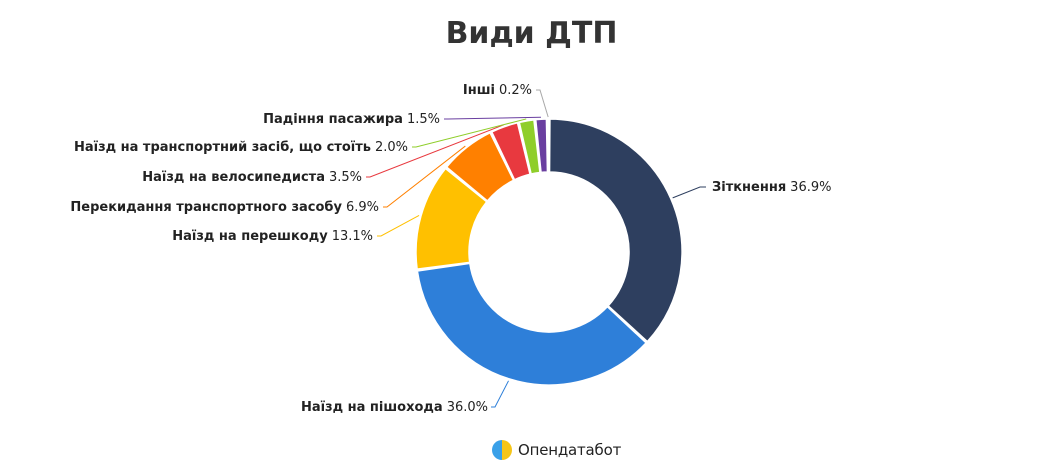 Image resolution: width=1063 pixels, height=468 pixels. I want to click on slice-2-arc, so click(451, 218).